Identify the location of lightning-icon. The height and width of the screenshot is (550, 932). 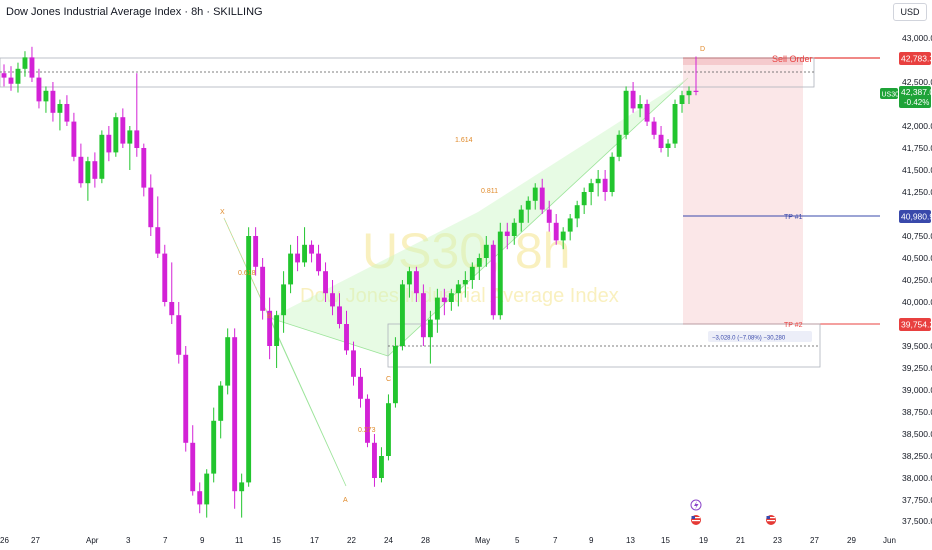
(696, 505).